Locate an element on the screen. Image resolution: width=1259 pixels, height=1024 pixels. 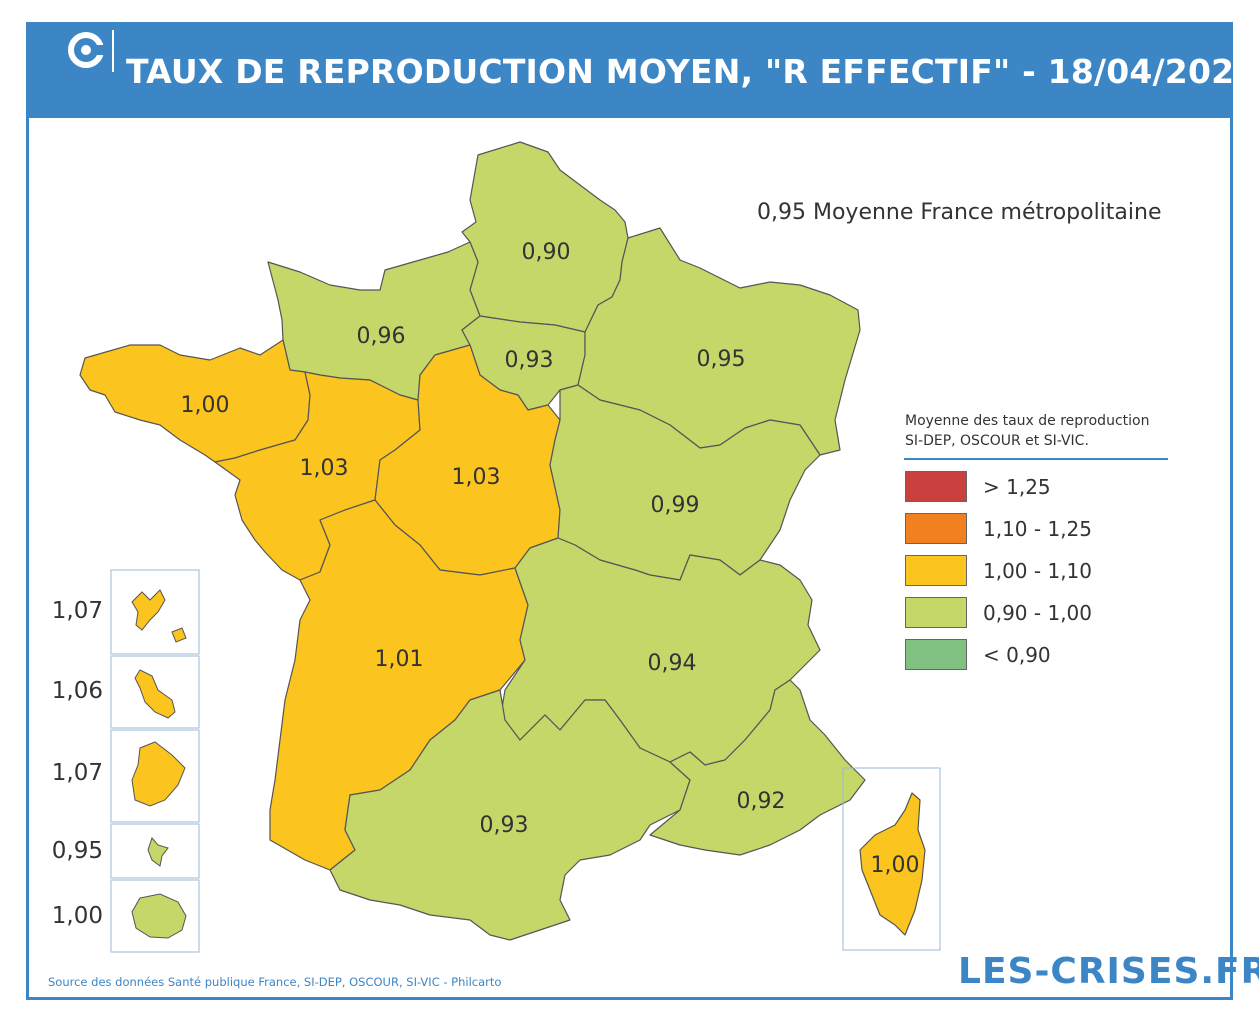
label-reunion: 1,00 is located at coordinates (77, 916).